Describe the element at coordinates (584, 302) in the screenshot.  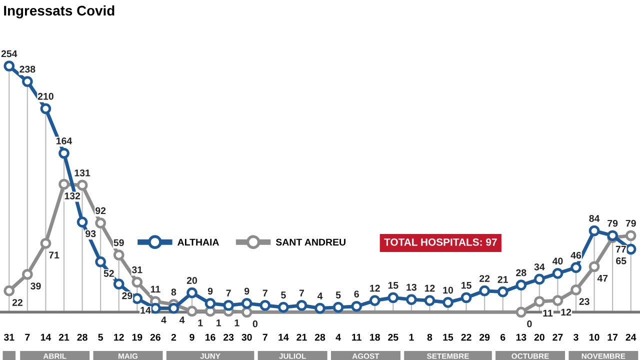
I see `data-label: 23` at that location.